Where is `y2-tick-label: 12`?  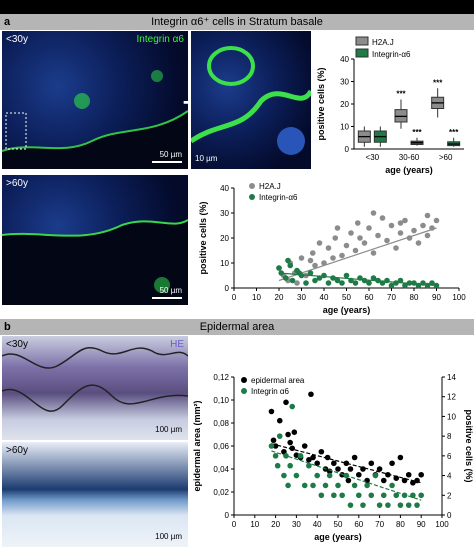 y2-tick-label: 12 is located at coordinates (451, 397).